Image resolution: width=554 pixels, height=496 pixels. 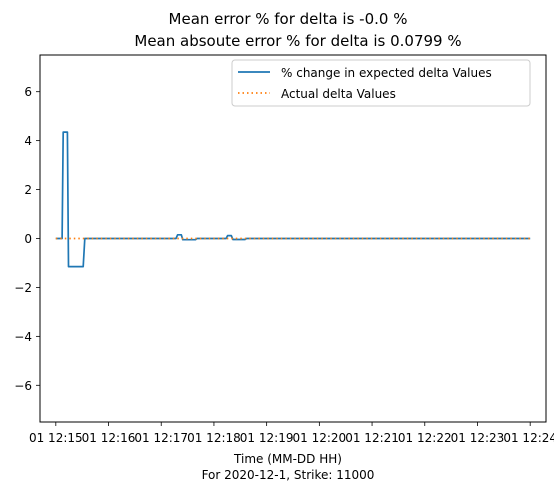 I want to click on legend-label-expected-delta: % change in expected delta Values, so click(x=386, y=73).